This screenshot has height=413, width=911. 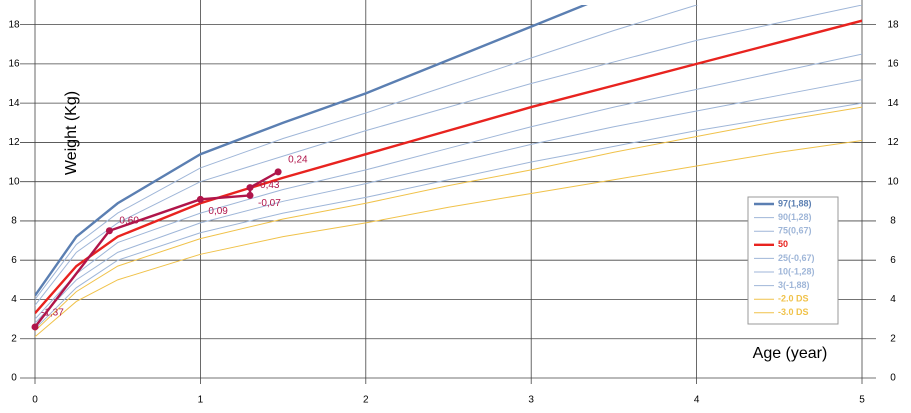 I want to click on y-tick-label: 0, so click(x=14, y=378).